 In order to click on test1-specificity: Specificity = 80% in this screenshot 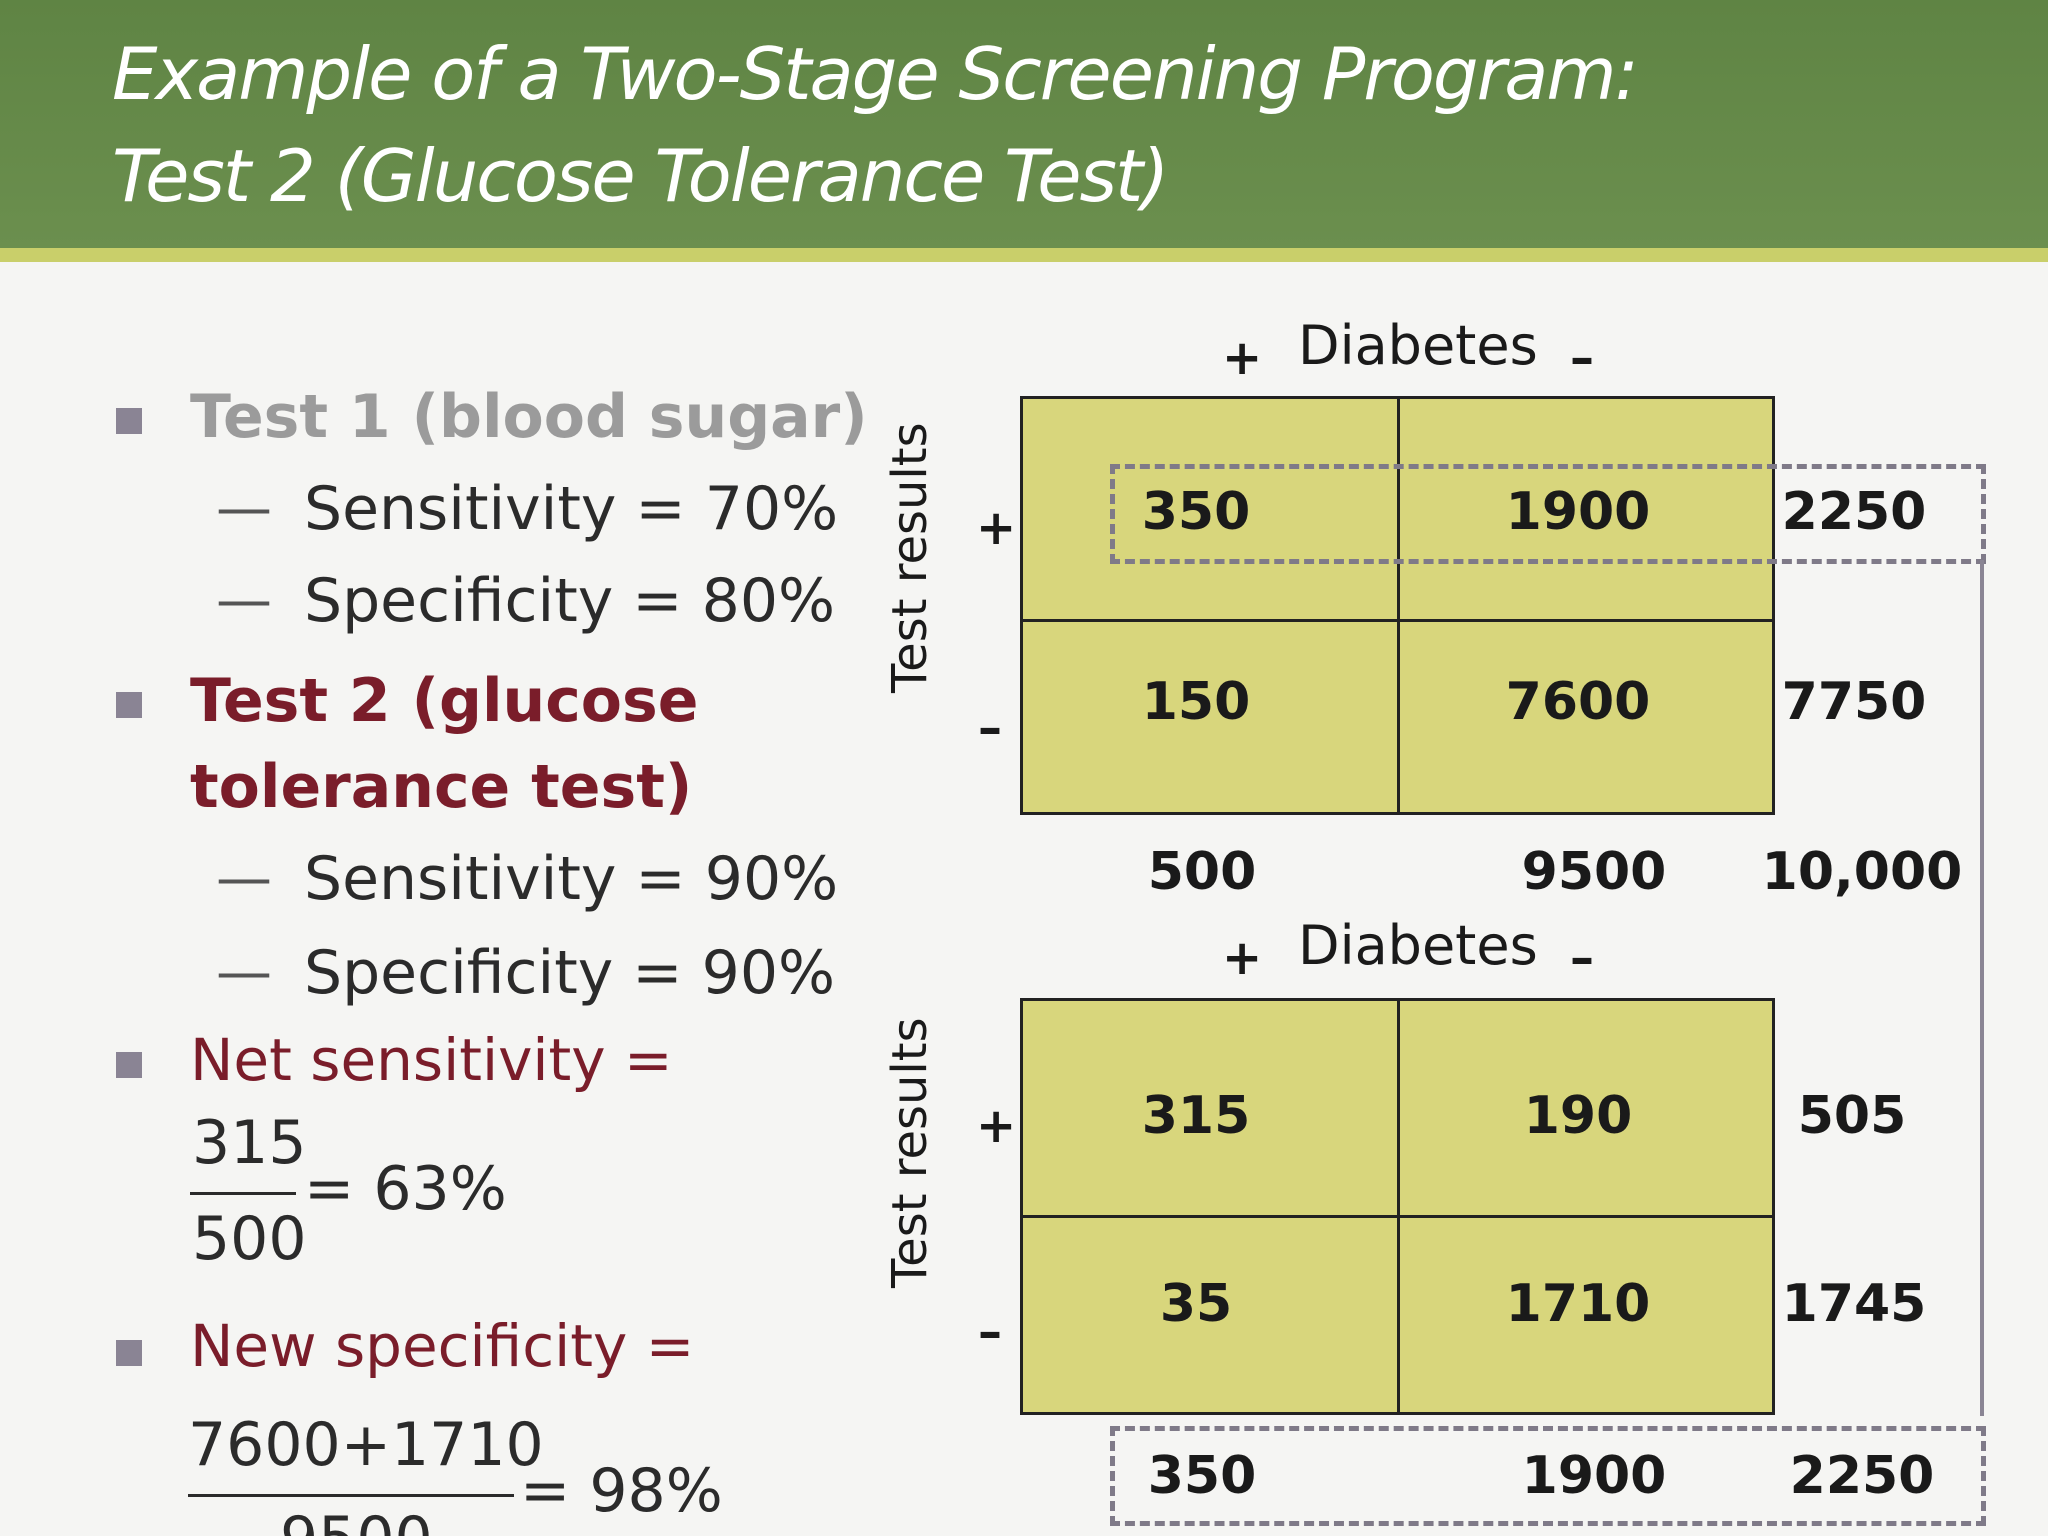, I will do `click(570, 601)`.